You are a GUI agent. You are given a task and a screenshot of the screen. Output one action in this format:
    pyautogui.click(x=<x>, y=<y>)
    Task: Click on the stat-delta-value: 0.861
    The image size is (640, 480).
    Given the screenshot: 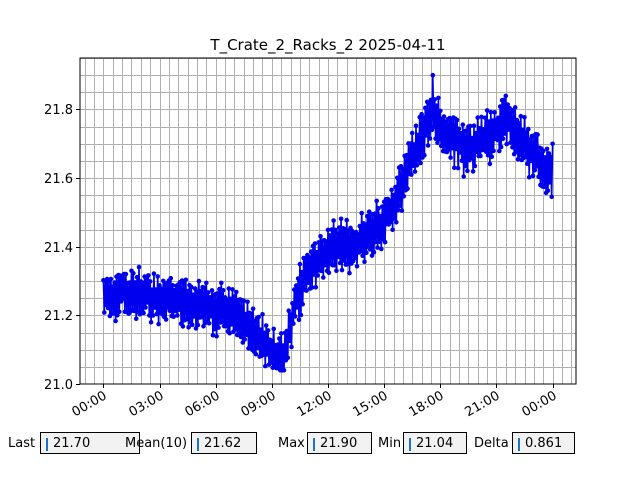 What is the action you would take?
    pyautogui.click(x=544, y=443)
    